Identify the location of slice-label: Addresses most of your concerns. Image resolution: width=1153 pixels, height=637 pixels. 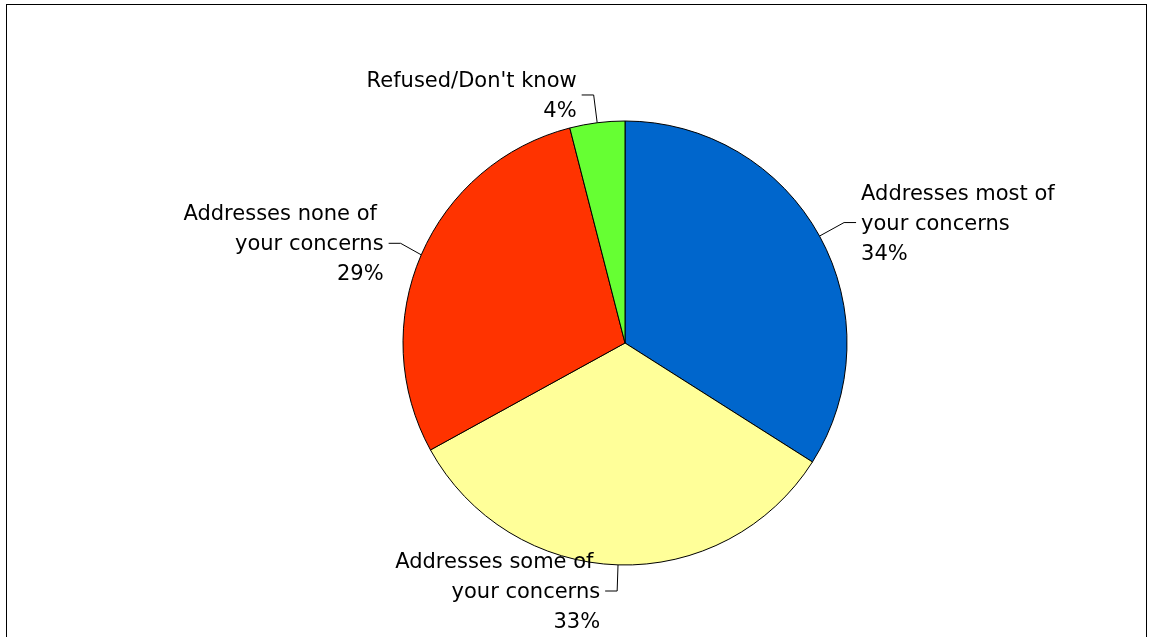
(961, 207).